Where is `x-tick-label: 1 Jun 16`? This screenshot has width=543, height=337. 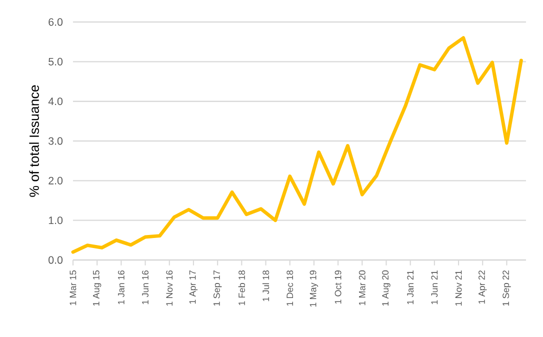
x-tick-label: 1 Jun 16 is located at coordinates (145, 287).